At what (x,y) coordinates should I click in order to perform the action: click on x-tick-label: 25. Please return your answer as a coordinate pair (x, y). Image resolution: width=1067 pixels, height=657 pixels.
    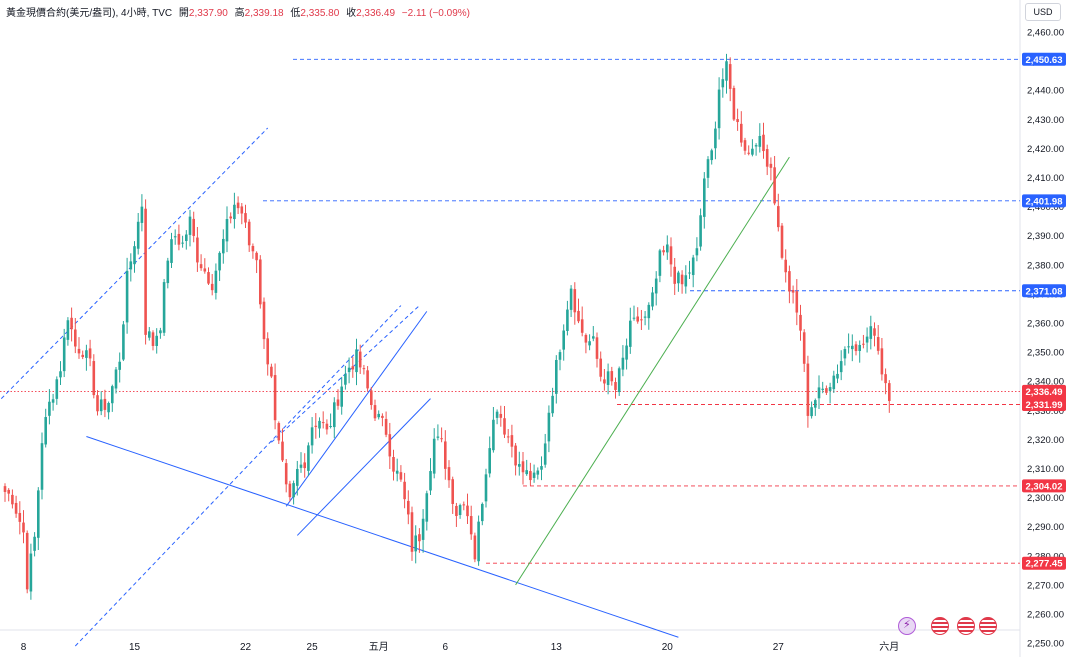
    Looking at the image, I should click on (313, 647).